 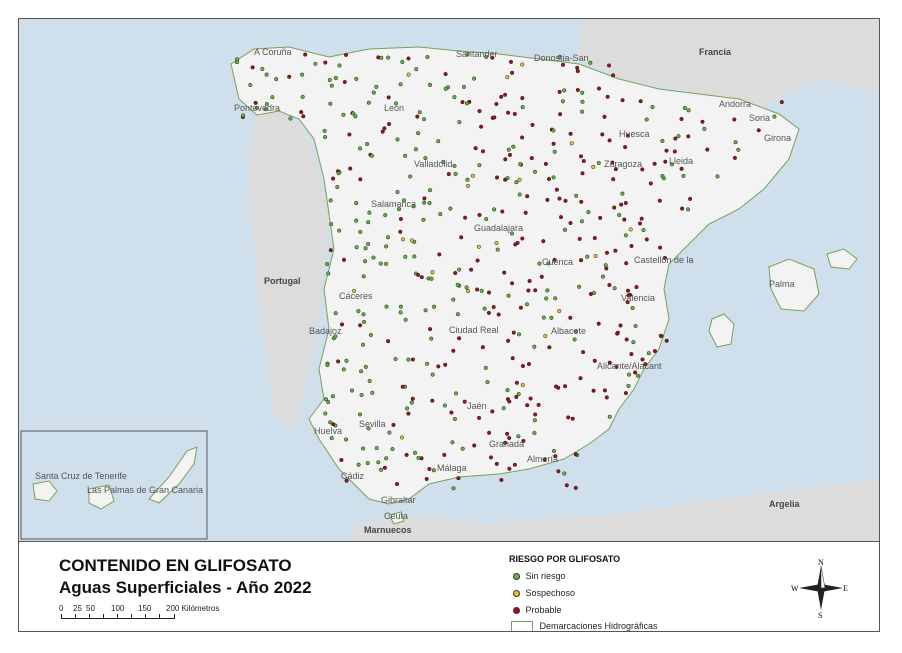 What do you see at coordinates (81, 476) in the screenshot?
I see `city-santa-cruz: Santa Cruz de Tenerife` at bounding box center [81, 476].